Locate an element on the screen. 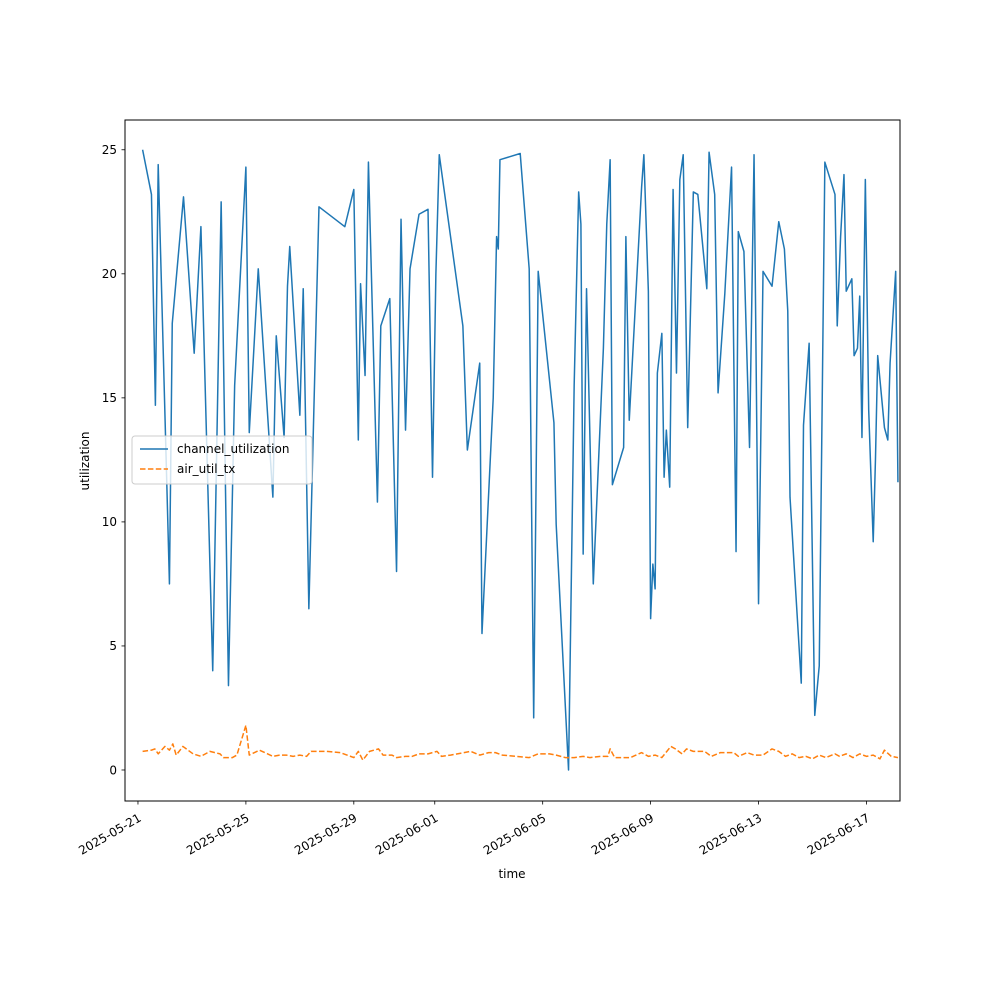 Image resolution: width=1000 pixels, height=1000 pixels. y-tick-label: 25 is located at coordinates (109, 150).